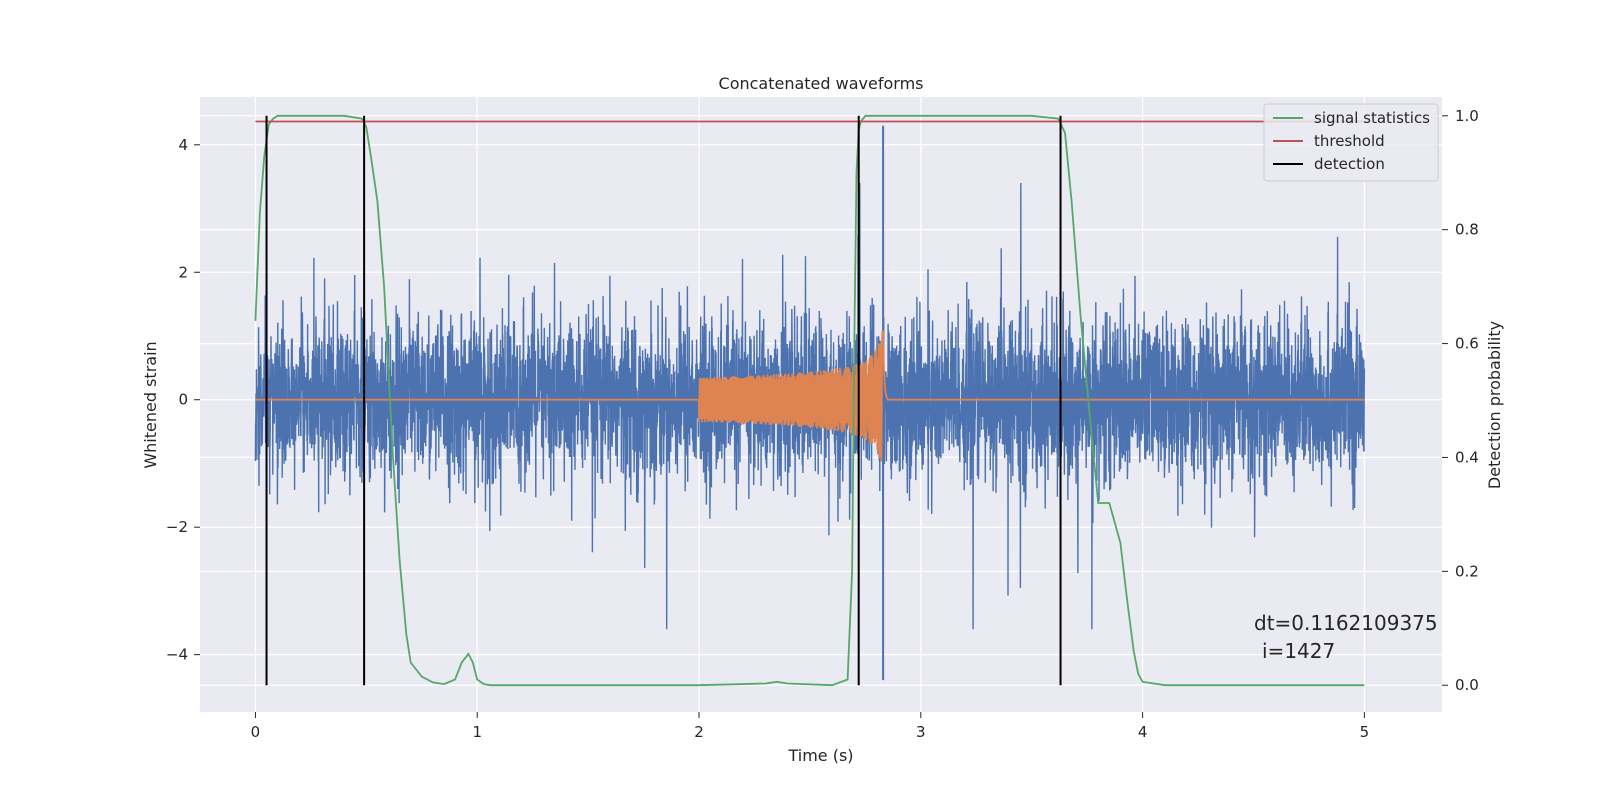  What do you see at coordinates (1365, 732) in the screenshot?
I see `x-tick-label: 5` at bounding box center [1365, 732].